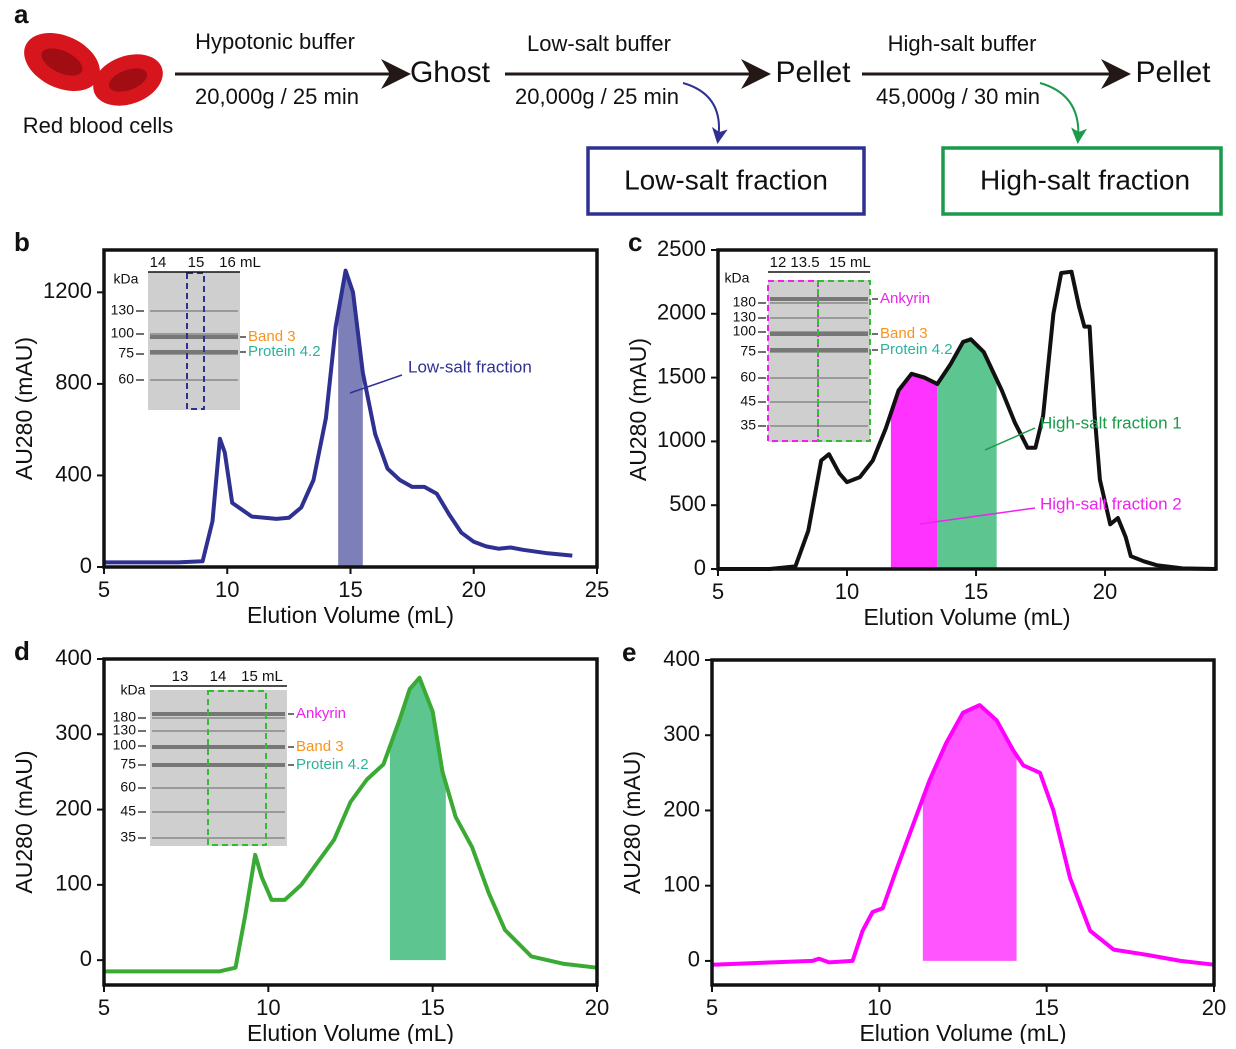 Image resolution: width=1236 pixels, height=1049 pixels. What do you see at coordinates (681, 439) in the screenshot?
I see `y-tick-label: 1000` at bounding box center [681, 439].